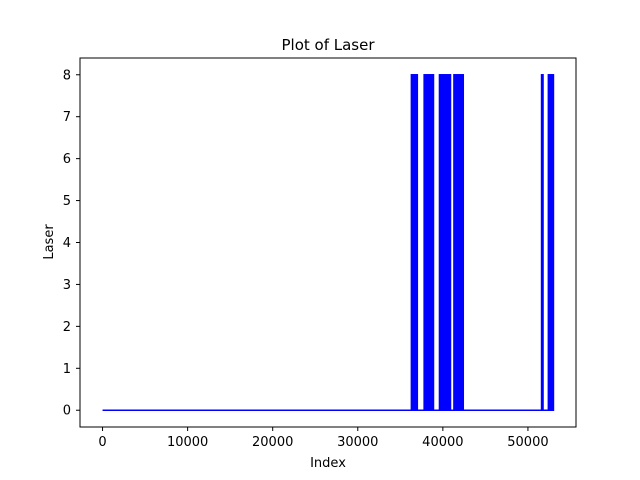 The width and height of the screenshot is (640, 480). What do you see at coordinates (323, 438) in the screenshot?
I see `x-axis-ticks: 0 10000 20000 30000 40000 50000` at bounding box center [323, 438].